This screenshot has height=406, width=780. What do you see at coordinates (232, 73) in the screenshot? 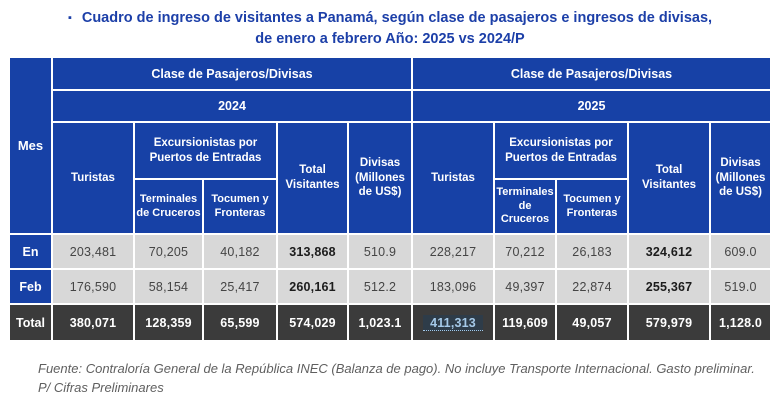
I see `group-header-2024: Clase de Pasajeros/Divisas` at bounding box center [232, 73].